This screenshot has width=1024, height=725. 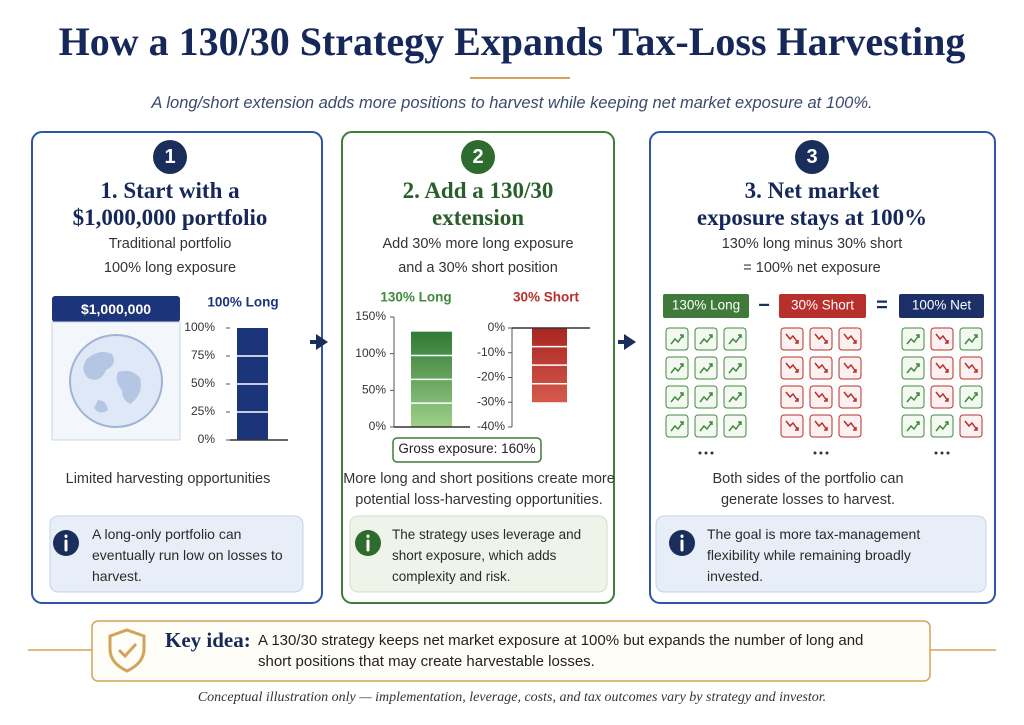 I want to click on step-number: 1, so click(x=170, y=157).